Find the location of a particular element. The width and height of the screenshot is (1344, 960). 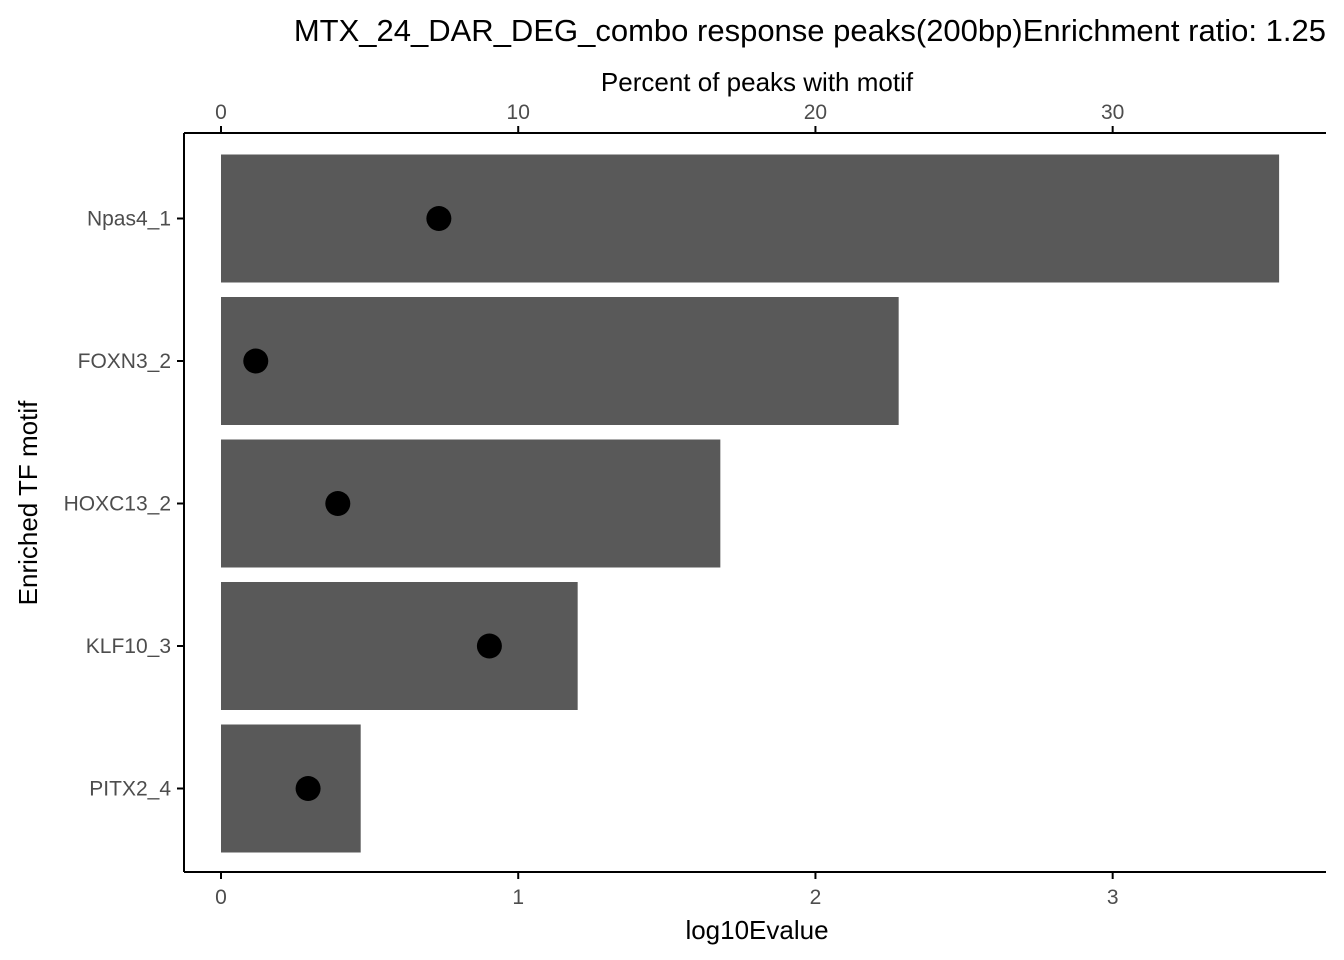

category-label: HOXC13_2 is located at coordinates (117, 504).